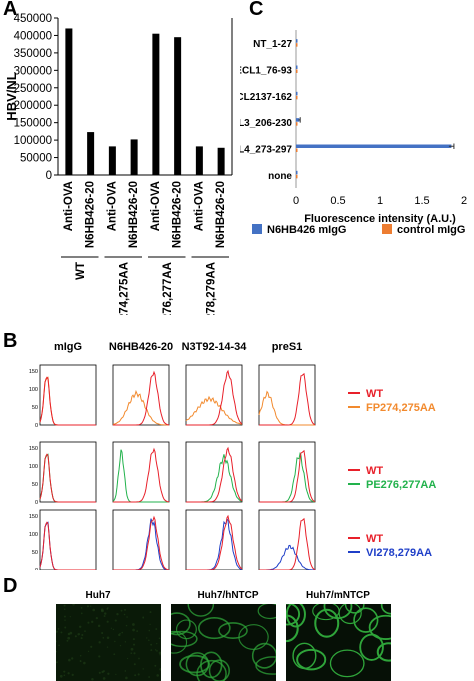 The height and width of the screenshot is (681, 474). Describe the element at coordinates (297, 97) in the screenshot. I see `c-bar-control` at that location.